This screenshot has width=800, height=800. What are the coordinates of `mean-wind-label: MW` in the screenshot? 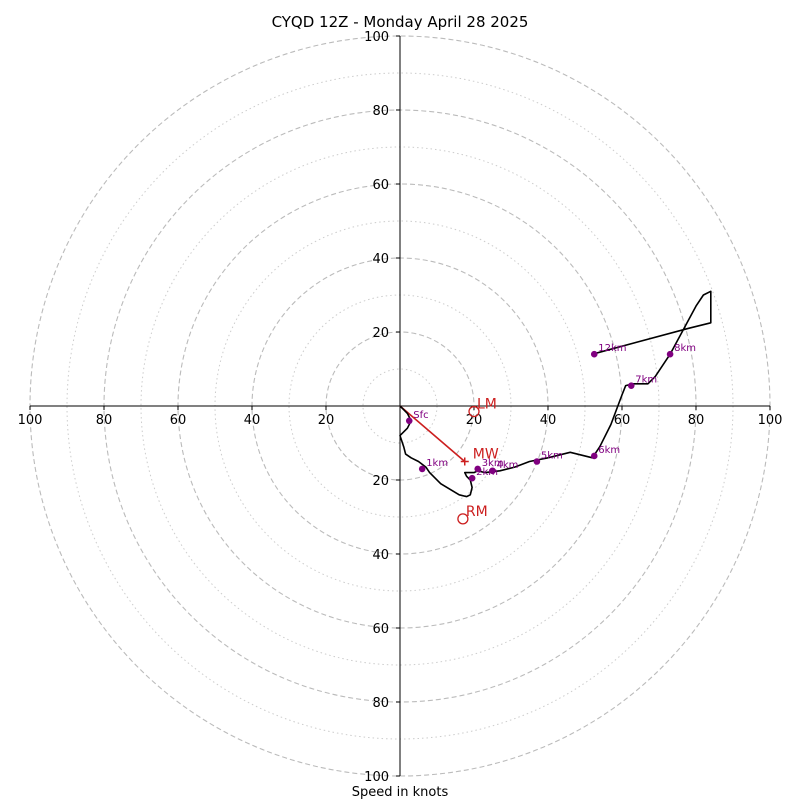 It's located at (486, 455).